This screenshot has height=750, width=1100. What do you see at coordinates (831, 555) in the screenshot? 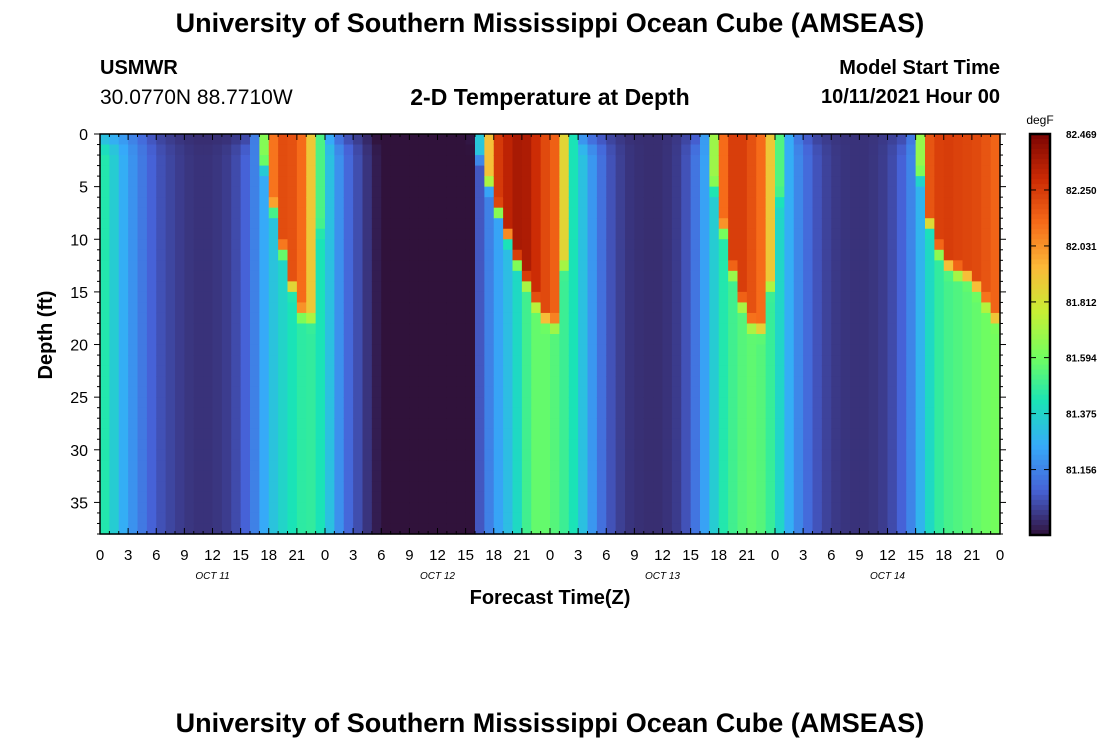
I see `x-tick-label: 6` at bounding box center [831, 555].